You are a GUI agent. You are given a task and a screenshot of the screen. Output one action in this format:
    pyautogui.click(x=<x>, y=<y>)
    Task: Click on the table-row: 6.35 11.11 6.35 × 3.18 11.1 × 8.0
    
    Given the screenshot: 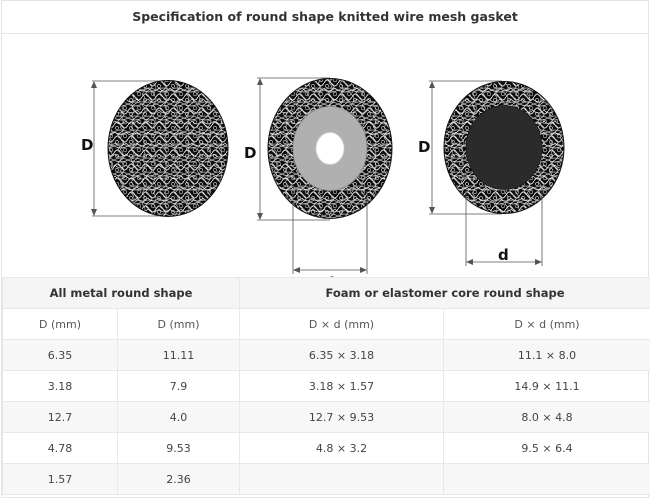 What is the action you would take?
    pyautogui.click(x=326, y=355)
    